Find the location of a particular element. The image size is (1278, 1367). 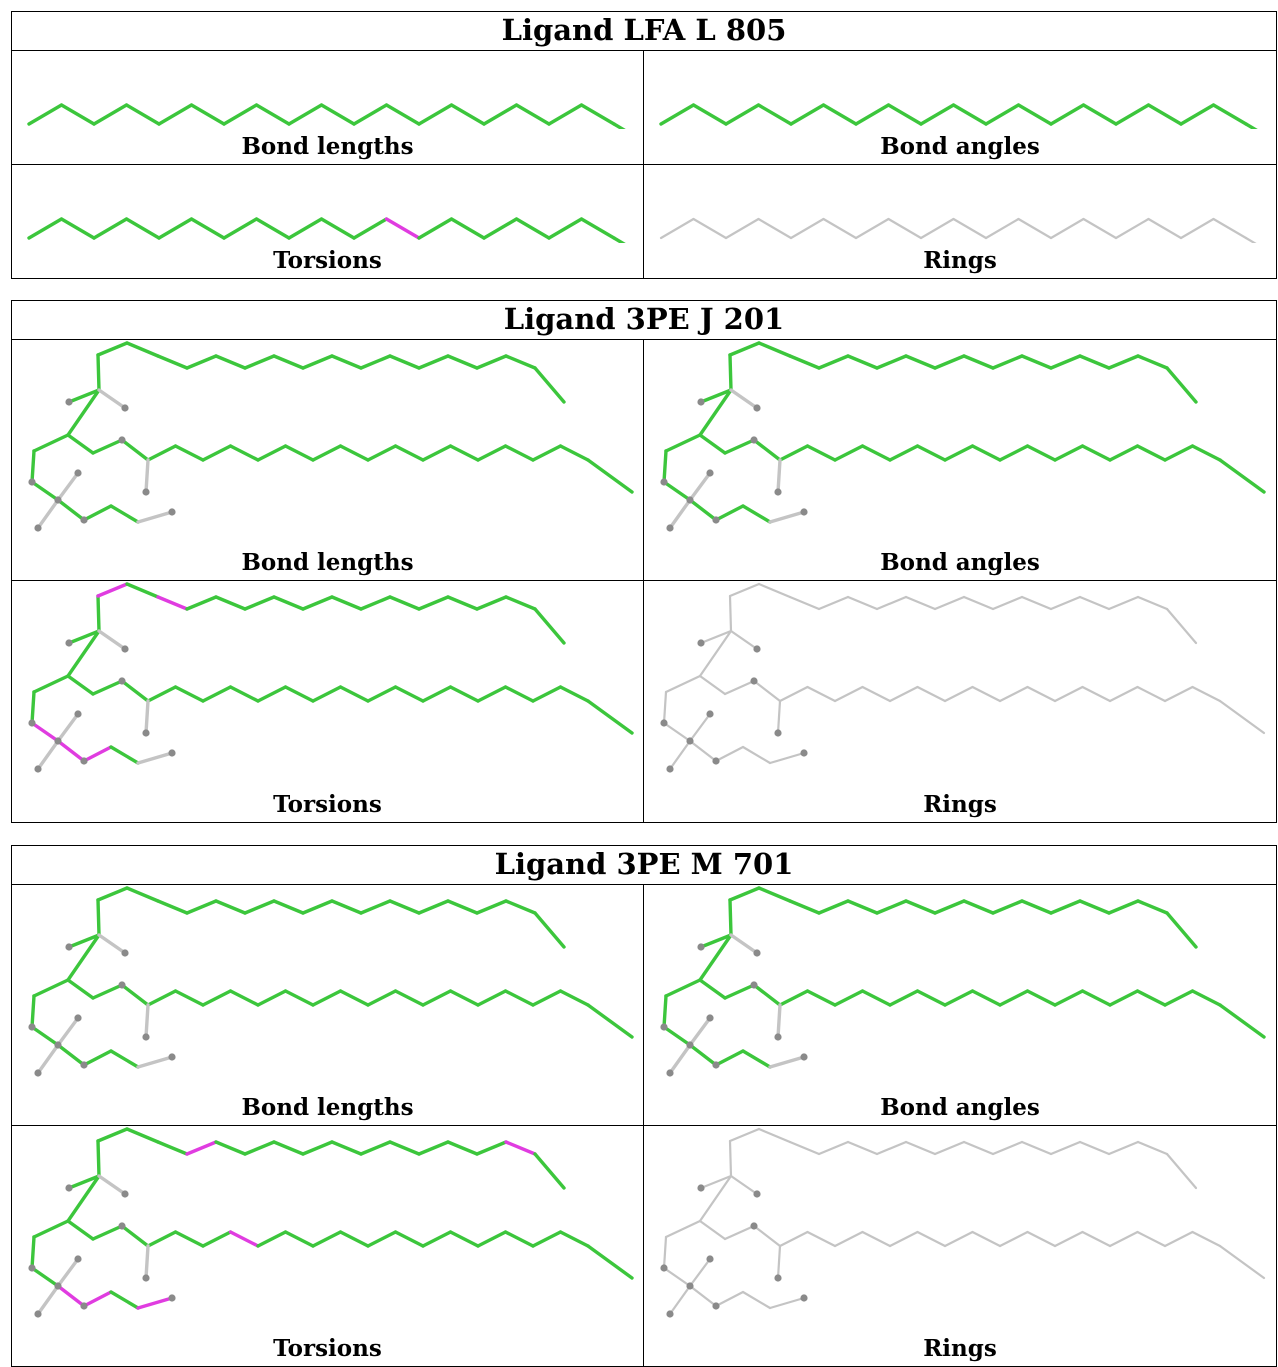

ligand-title: Ligand 3PE M 701 is located at coordinates (644, 865).